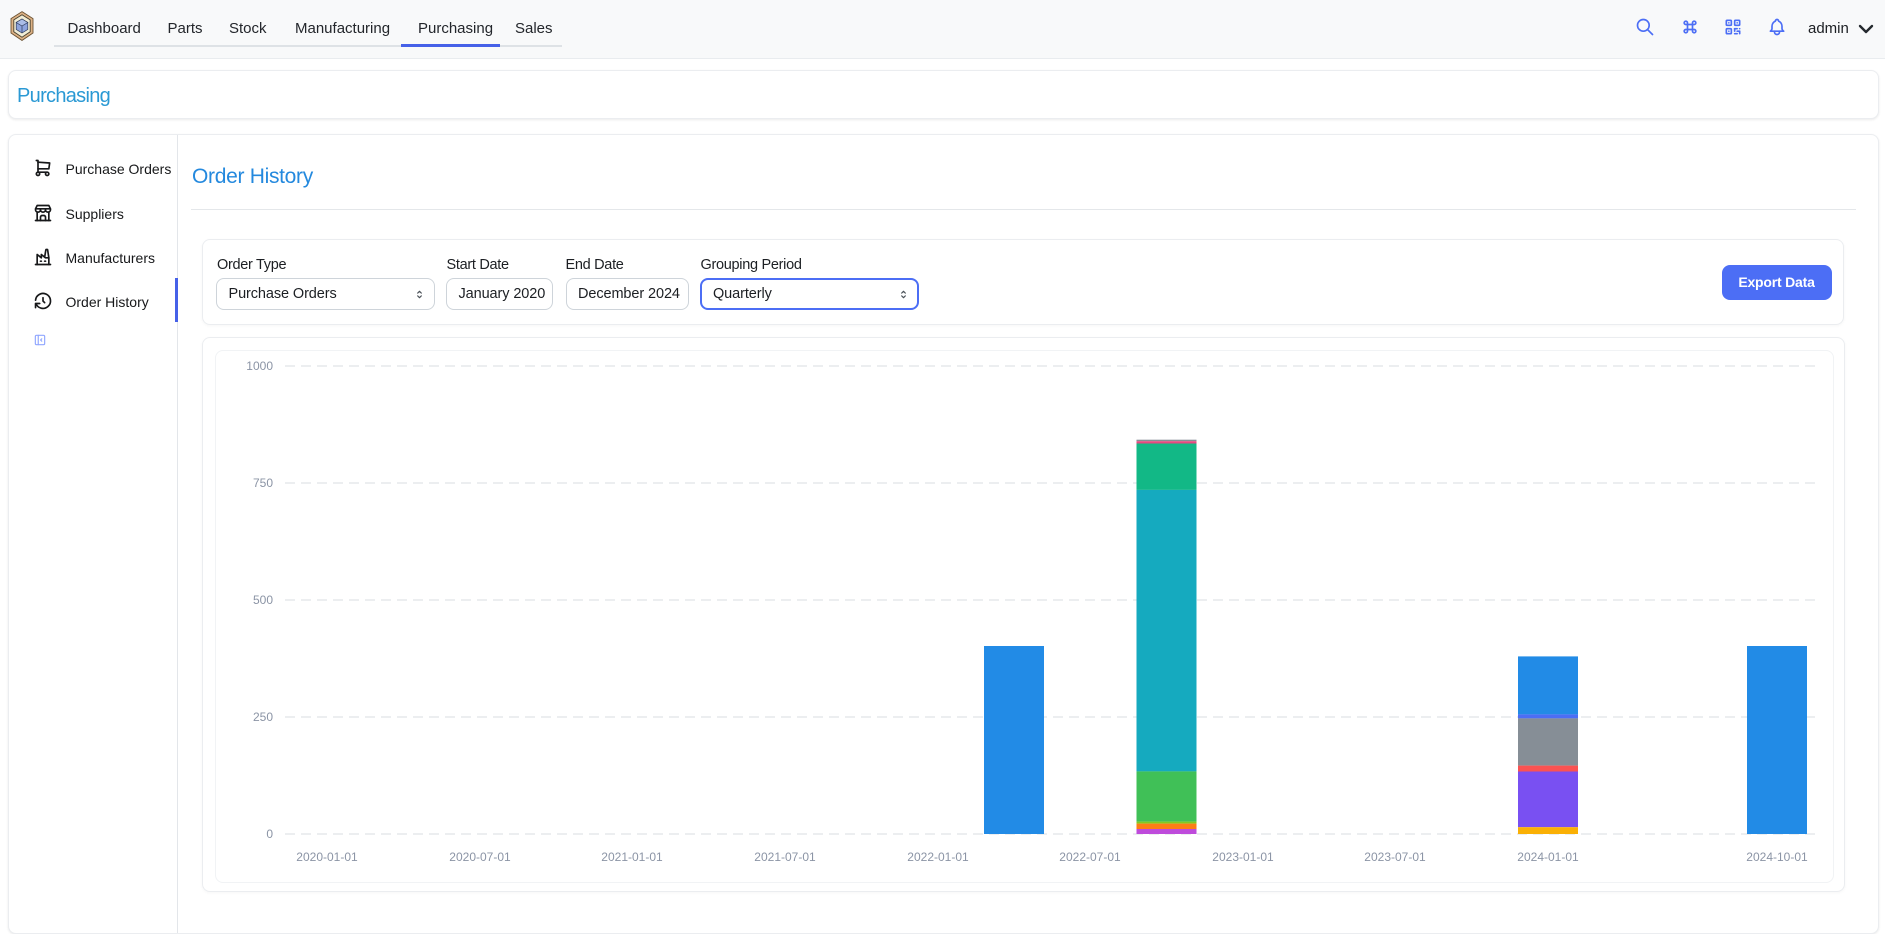 The image size is (1885, 934). I want to click on svg-text: 2022-07-01, so click(1090, 857).